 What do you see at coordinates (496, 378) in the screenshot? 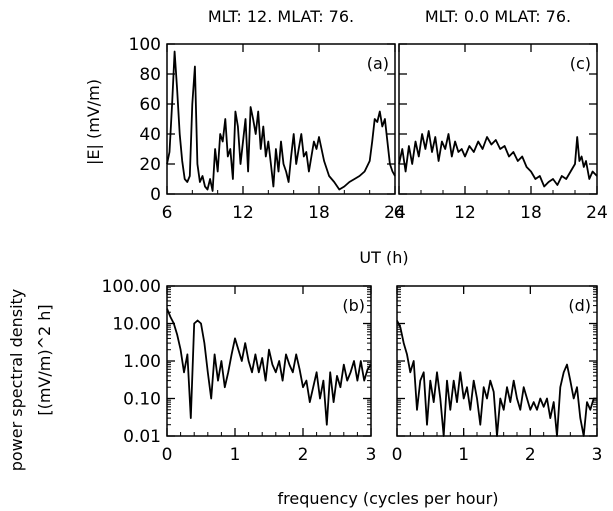
I see `series-line-d` at bounding box center [496, 378].